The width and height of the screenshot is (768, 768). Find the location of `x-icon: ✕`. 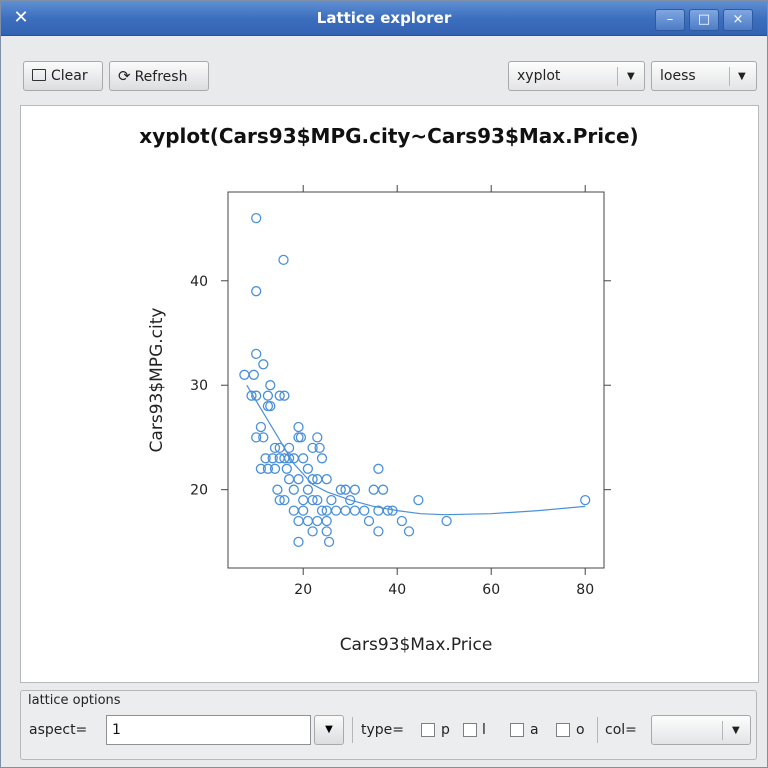

x-icon: ✕ is located at coordinates (21, 17).